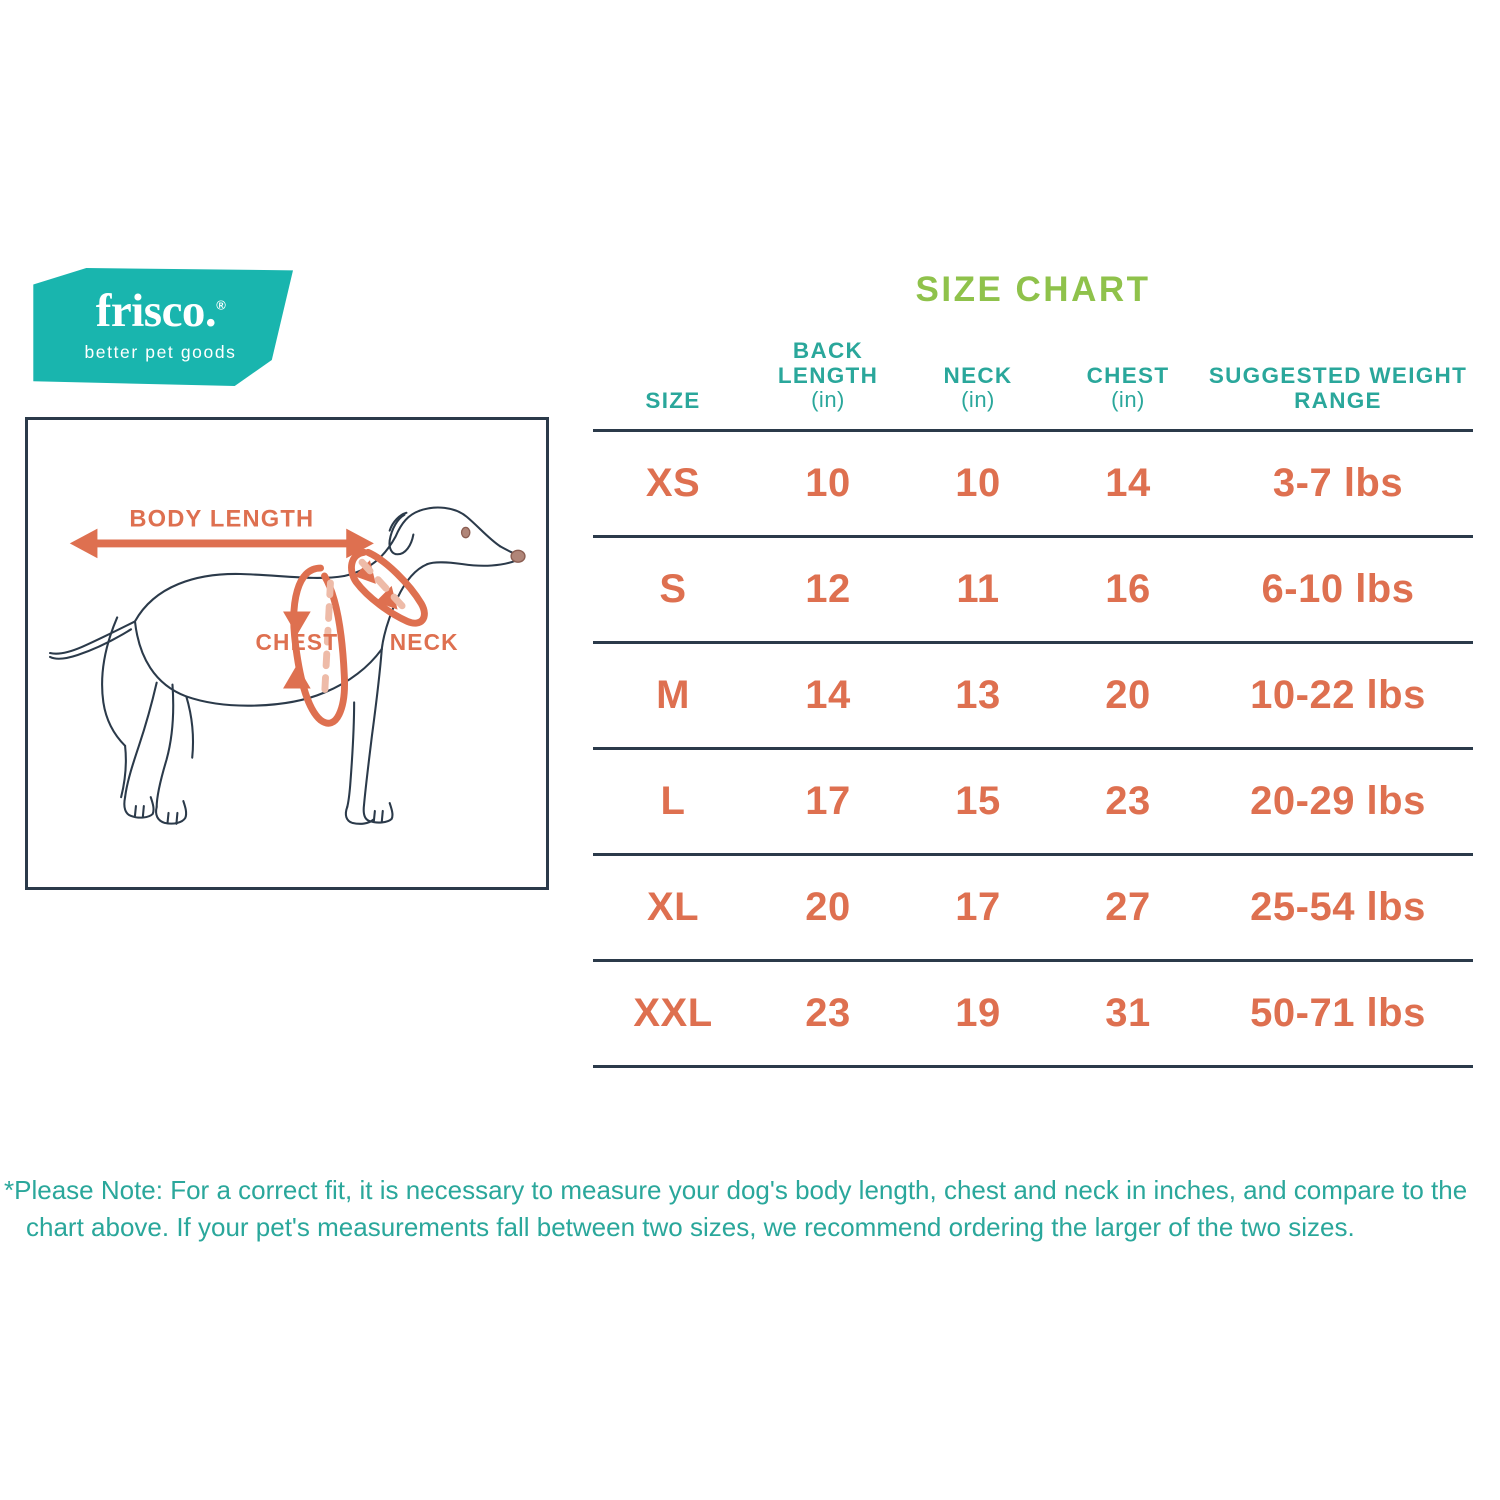 The height and width of the screenshot is (1500, 1500). I want to click on dog-diagram-svg: BODY LENGTH CHEST NECK, so click(287, 665).